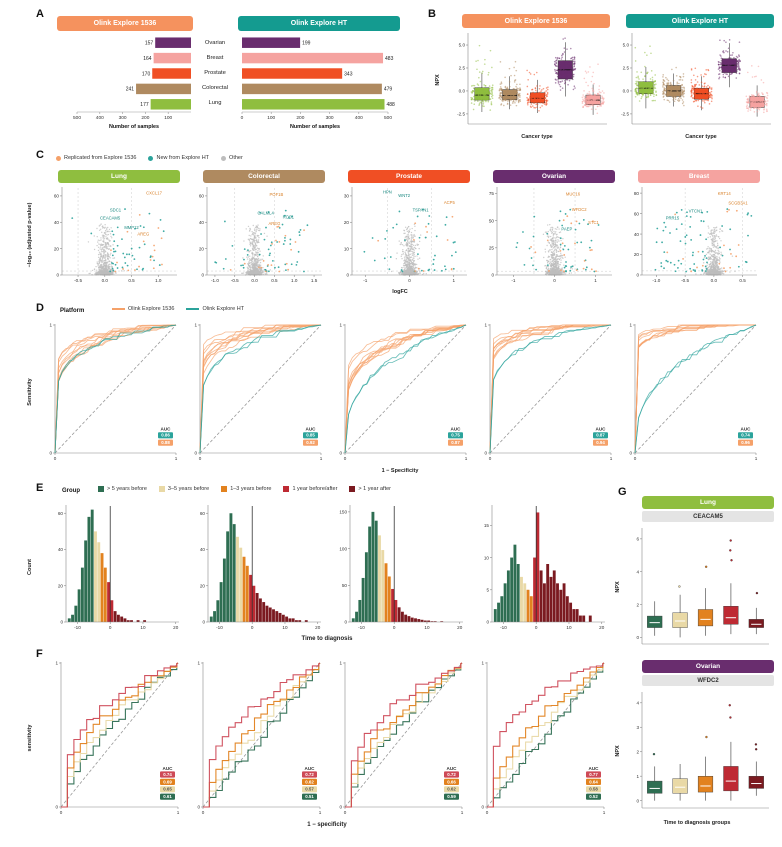 The height and width of the screenshot is (847, 782). Describe the element at coordinates (271, 118) in the screenshot. I see `svg-text: 100` at that location.